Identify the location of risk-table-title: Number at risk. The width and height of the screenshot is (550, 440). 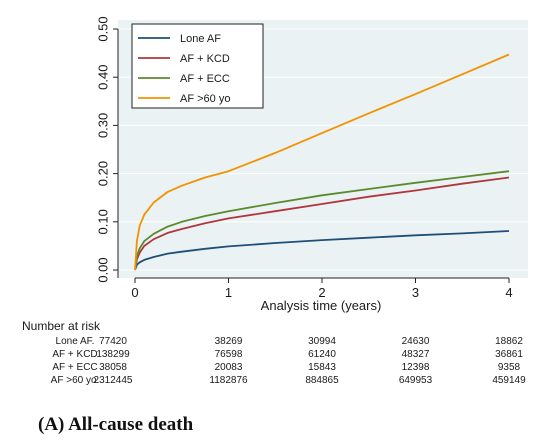
(61, 326).